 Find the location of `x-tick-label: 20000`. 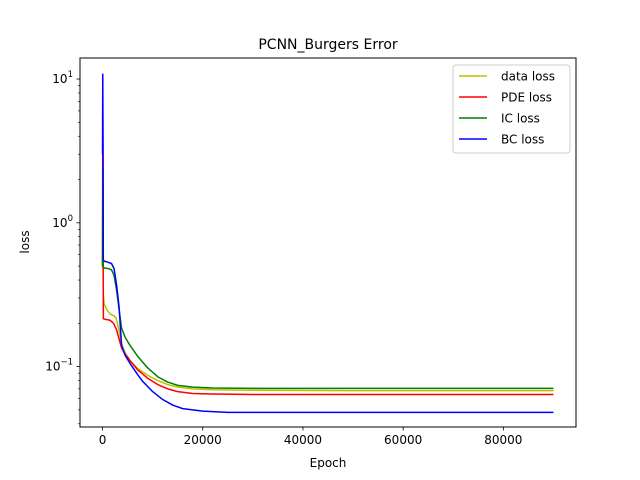

x-tick-label: 20000 is located at coordinates (203, 440).